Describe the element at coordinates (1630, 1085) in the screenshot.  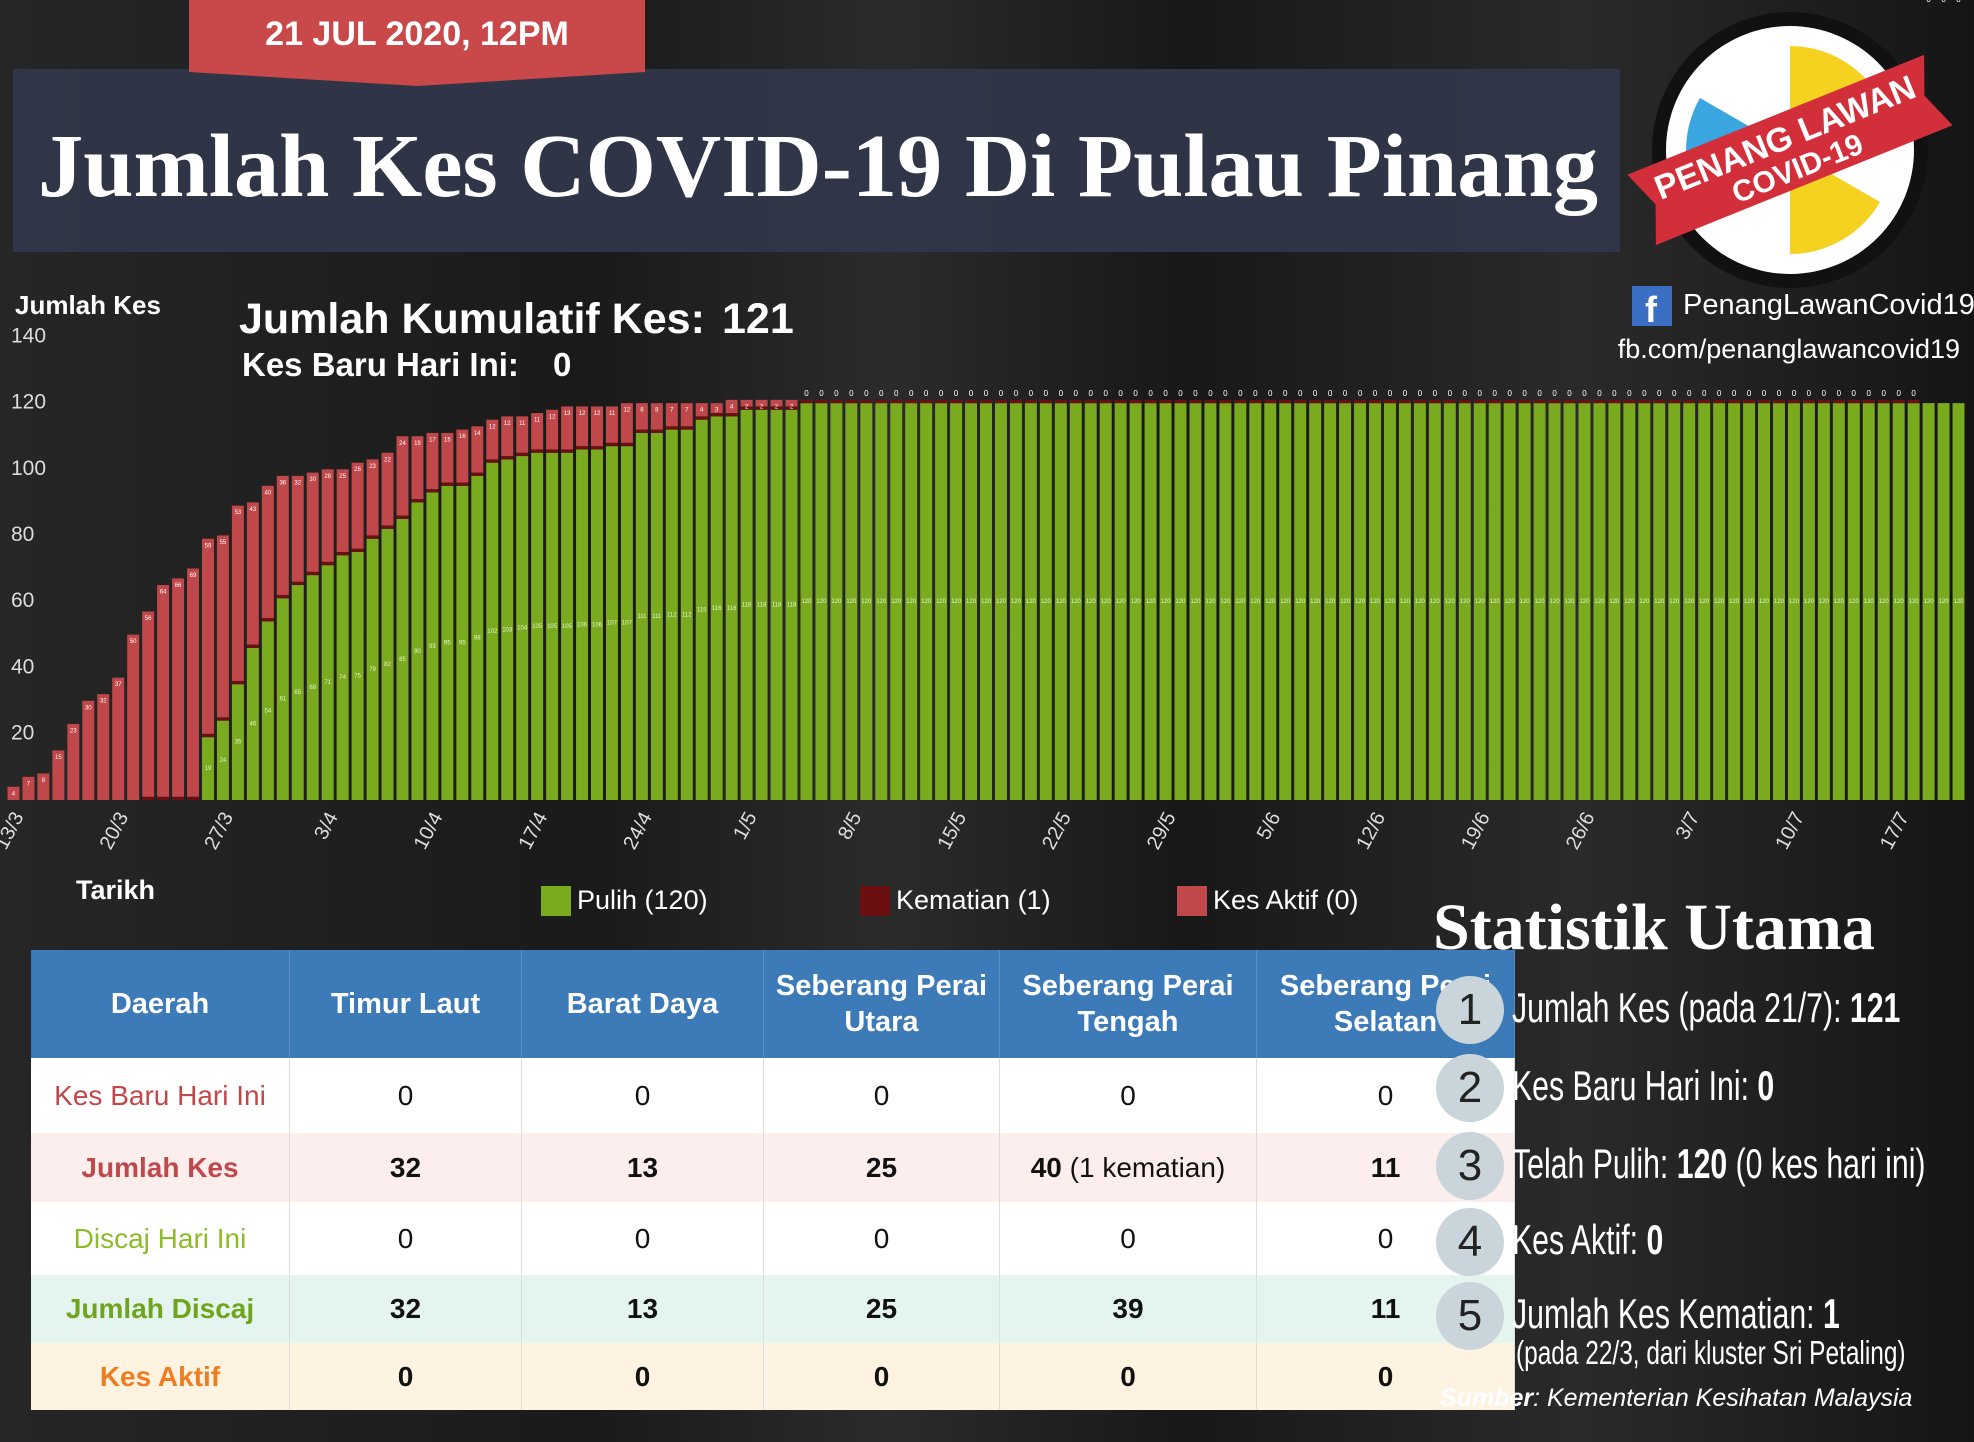
I see `stat-label: Kes Baru Hari Ini:` at that location.